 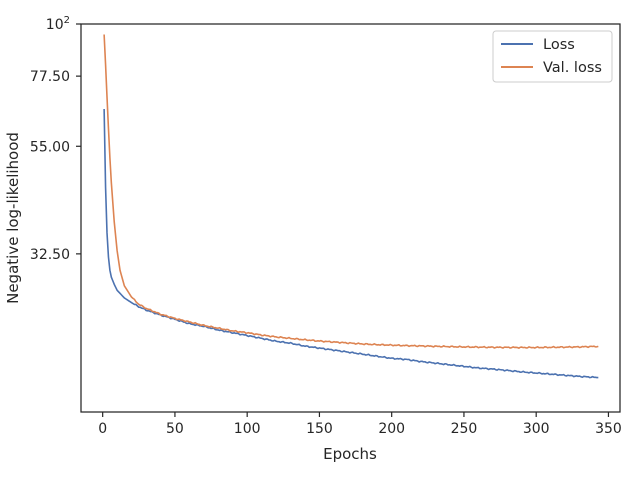 What do you see at coordinates (58, 24) in the screenshot?
I see `y-tick-label: 102` at bounding box center [58, 24].